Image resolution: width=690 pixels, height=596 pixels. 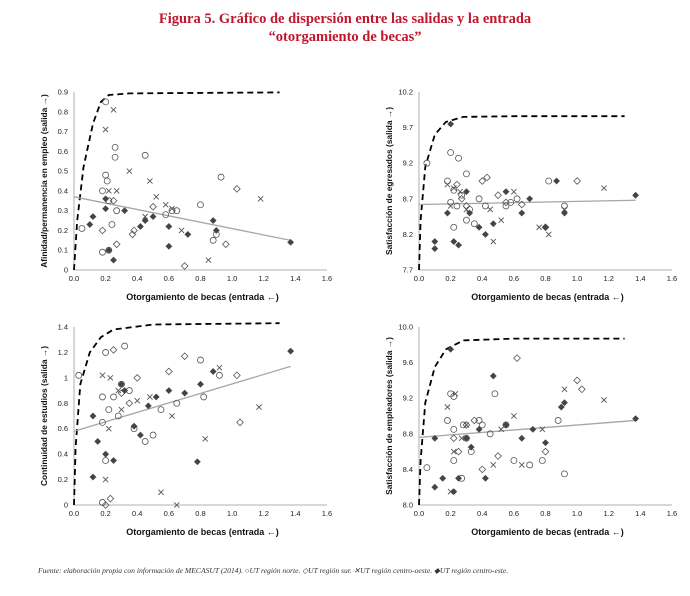 I want to click on y-tick-label: 1, so click(x=66, y=377).